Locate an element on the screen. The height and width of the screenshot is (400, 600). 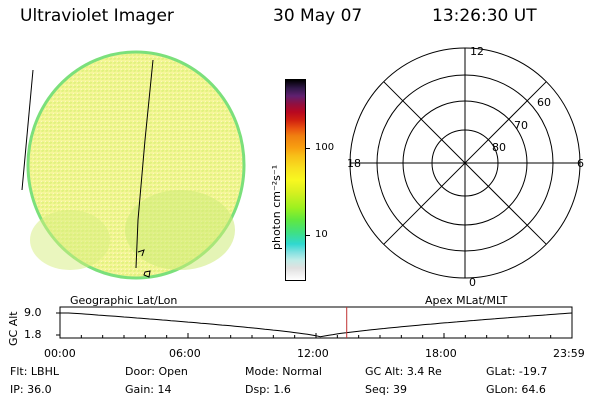
status-door: Door: Open is located at coordinates (156, 371).